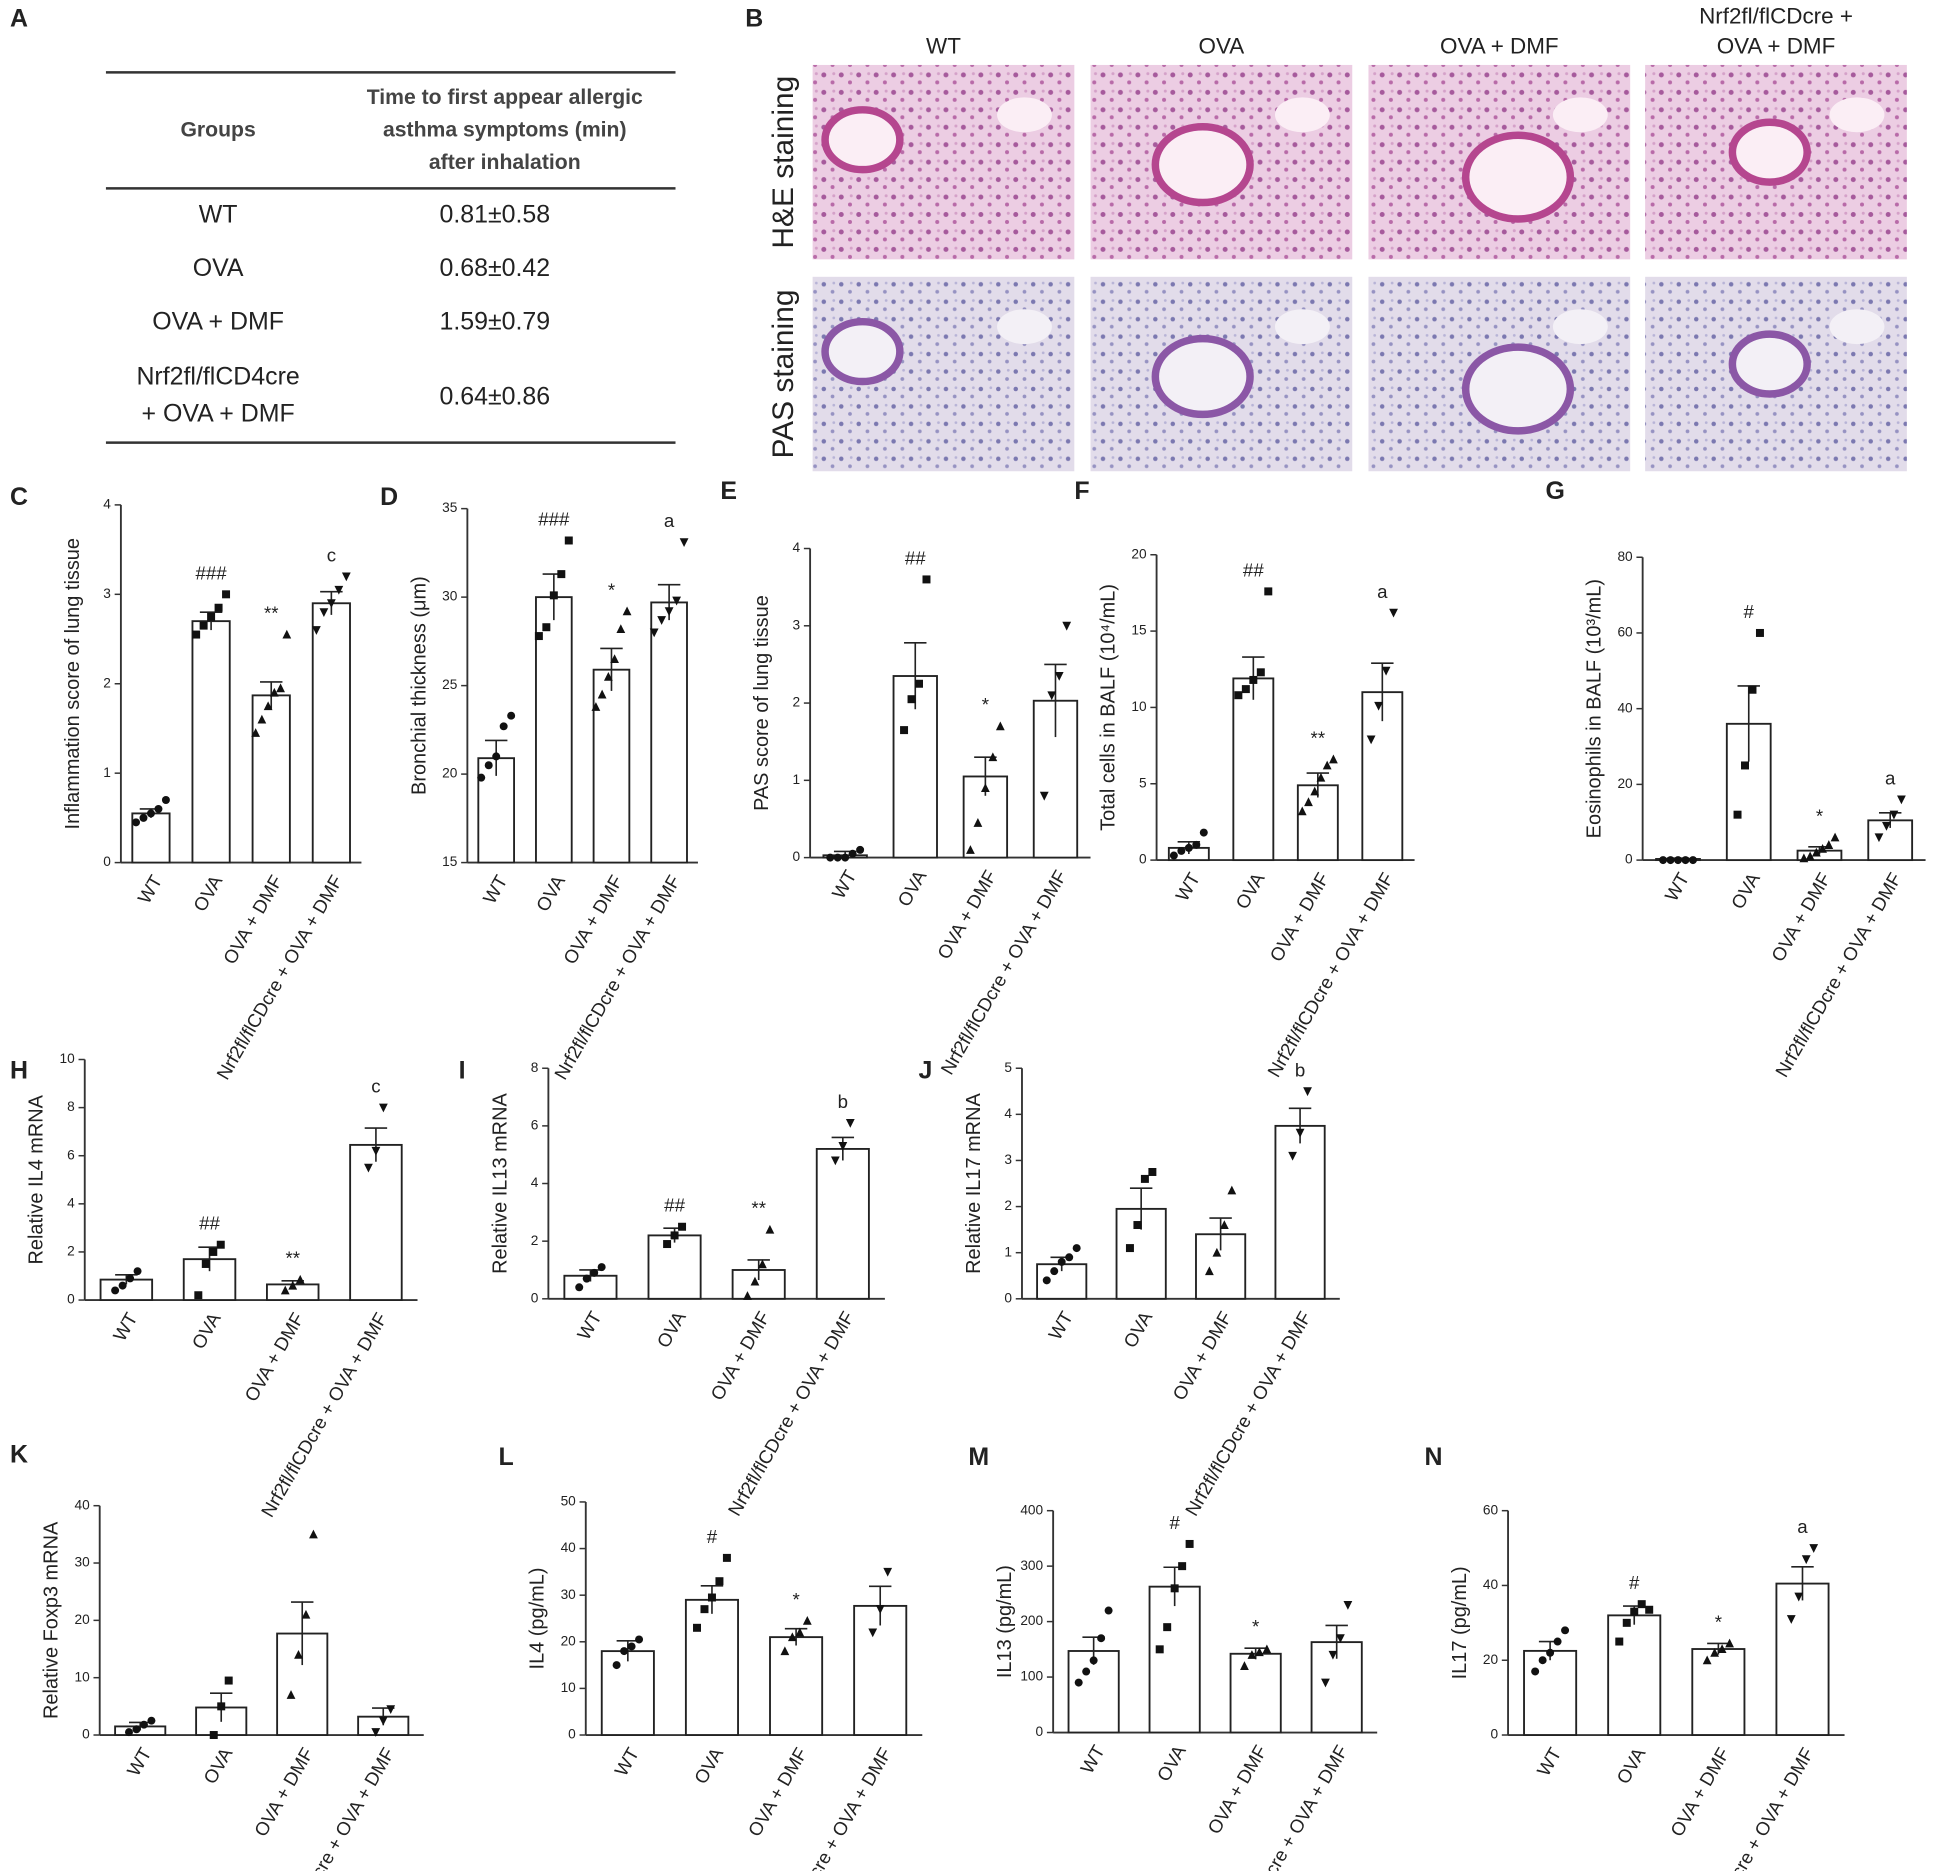 The height and width of the screenshot is (1871, 1948). What do you see at coordinates (419, 685) in the screenshot?
I see `y-axis-label: Bronchial thickness (μm)` at bounding box center [419, 685].